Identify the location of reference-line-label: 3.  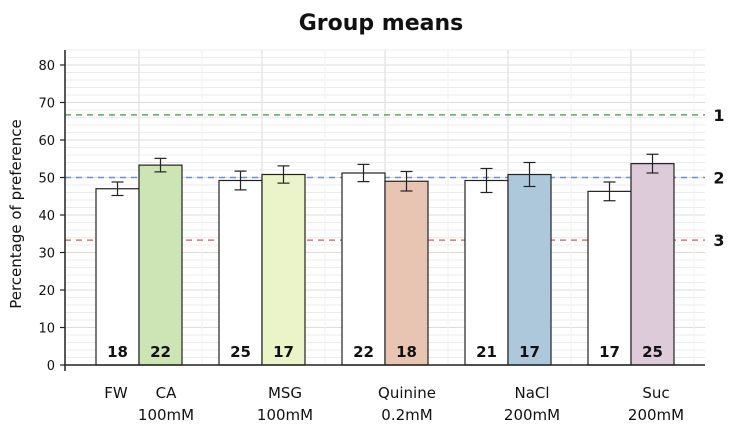
(718, 240).